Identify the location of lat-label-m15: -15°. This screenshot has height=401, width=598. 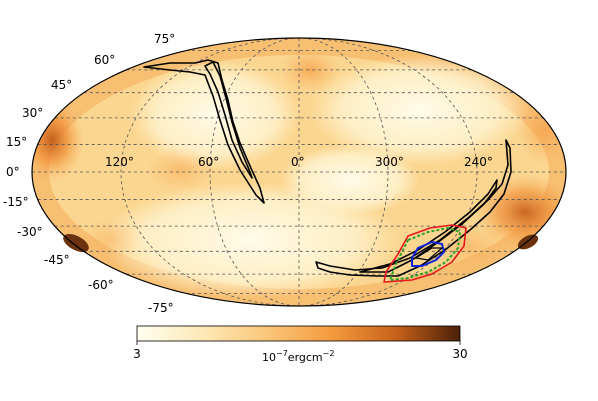
(16, 202).